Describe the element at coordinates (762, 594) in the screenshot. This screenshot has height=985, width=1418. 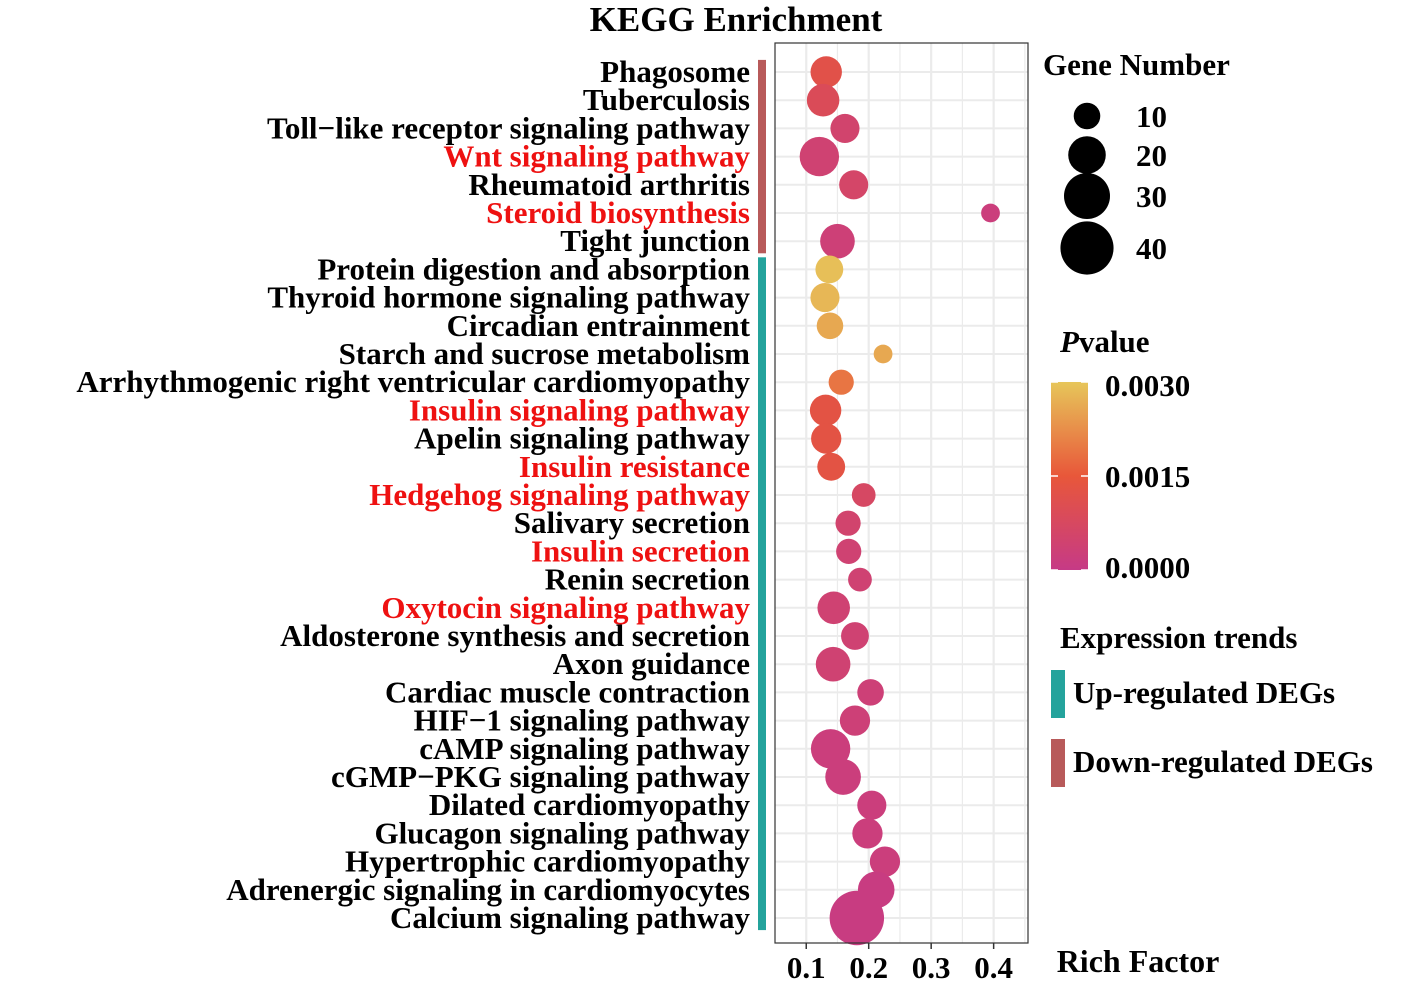
I see `group-bar-up` at that location.